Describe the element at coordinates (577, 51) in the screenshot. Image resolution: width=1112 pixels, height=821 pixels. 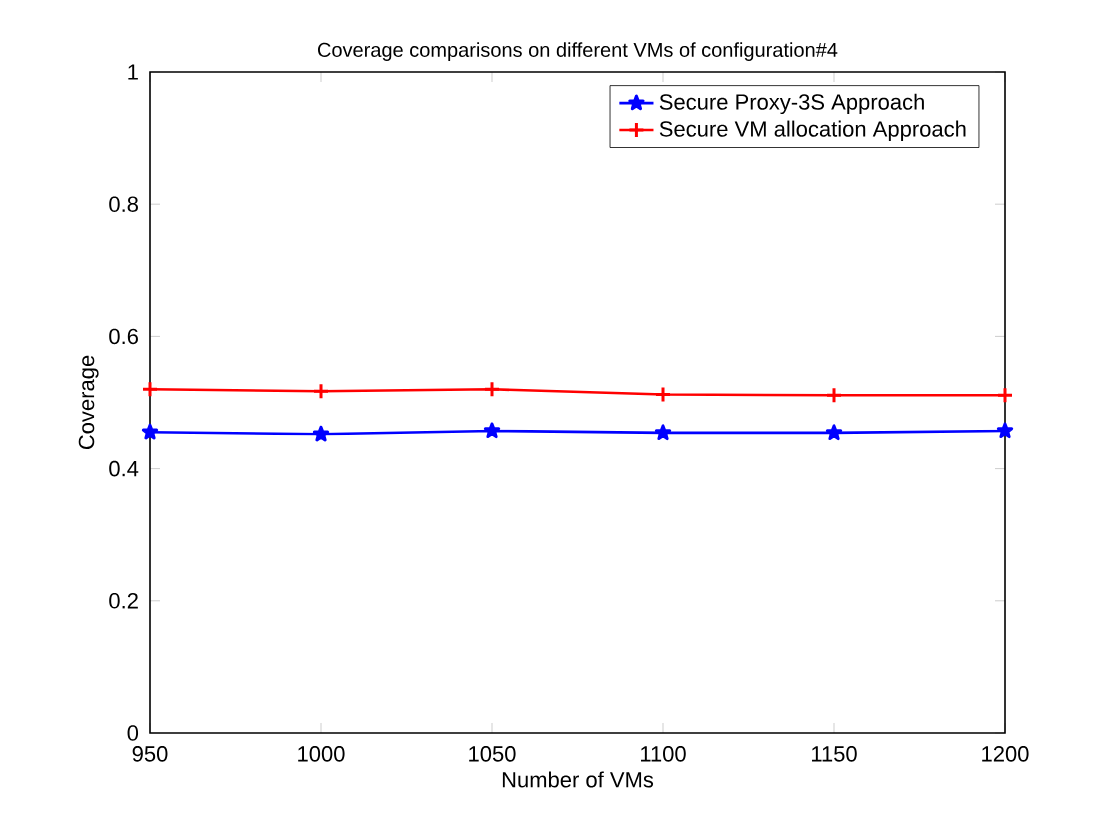
I see `chart-title: Coverage comparisons on different VMs of configuration#4` at that location.